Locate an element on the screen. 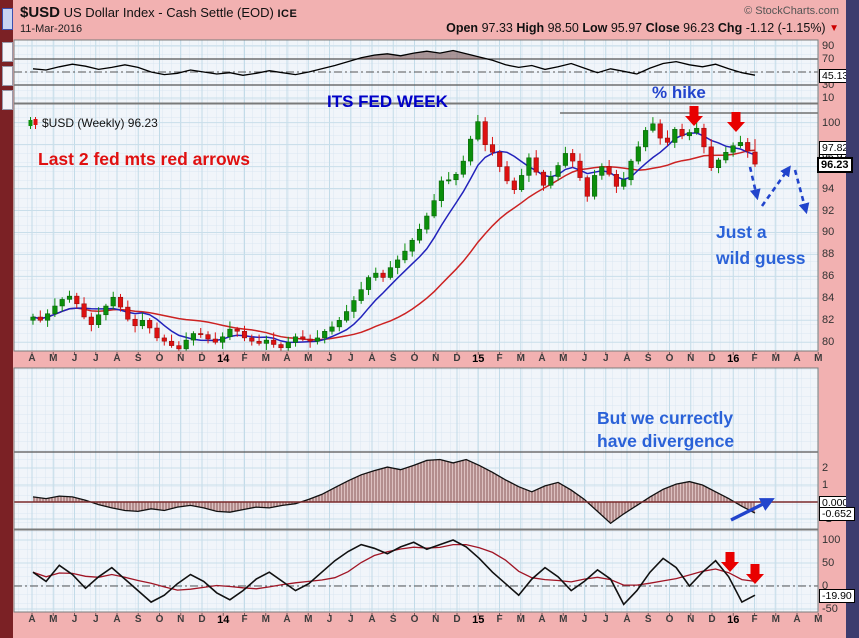 This screenshot has height=638, width=859. y-tick-label: -50 is located at coordinates (830, 609).